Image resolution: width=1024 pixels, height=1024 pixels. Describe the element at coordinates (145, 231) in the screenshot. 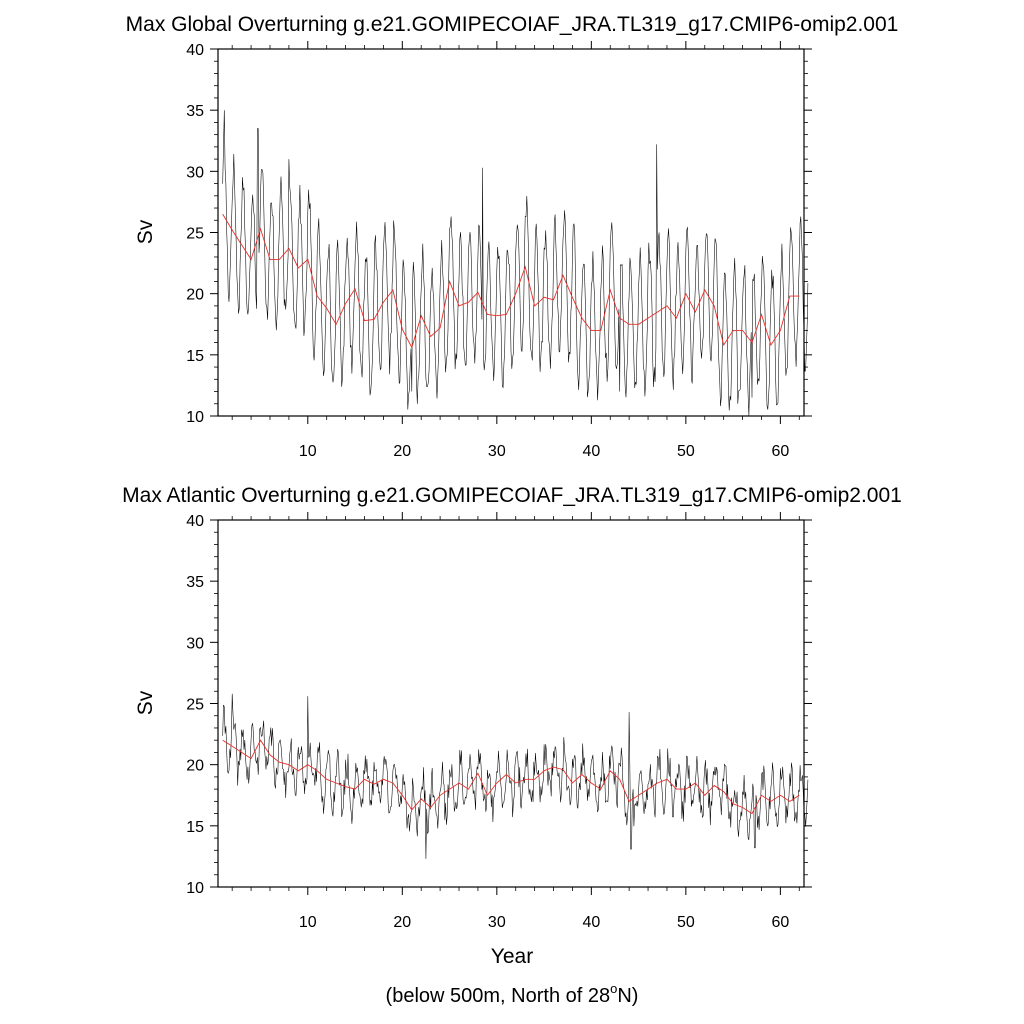

I see `global-y-axis-label: Sv` at that location.